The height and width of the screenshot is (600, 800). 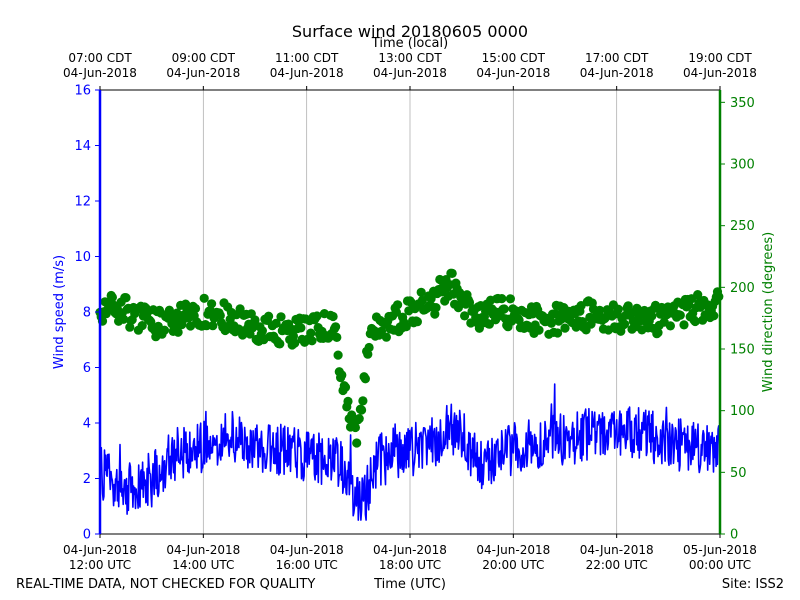 I want to click on left-tick-label: 2, so click(x=87, y=479).